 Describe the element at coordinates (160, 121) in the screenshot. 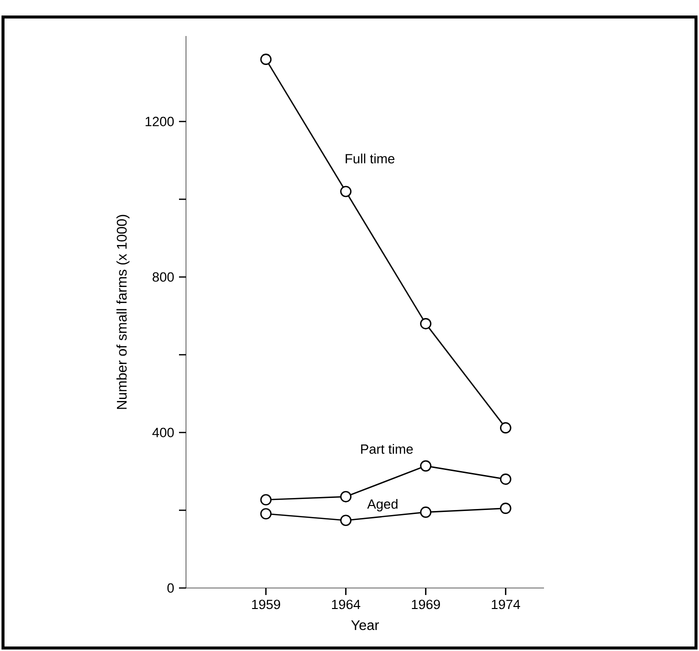

I see `y-tick-label: 1200` at that location.